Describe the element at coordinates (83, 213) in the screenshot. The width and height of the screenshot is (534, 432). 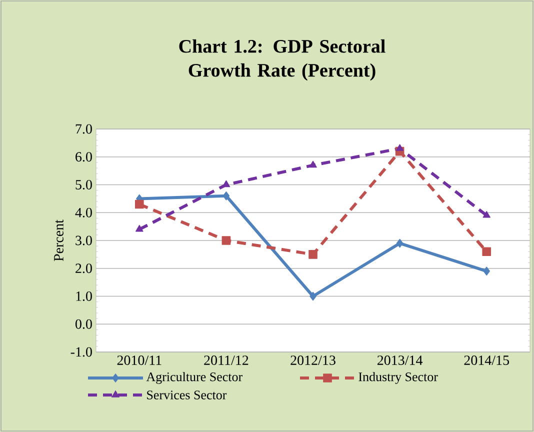
I see `y-tick-label: 4.0` at that location.